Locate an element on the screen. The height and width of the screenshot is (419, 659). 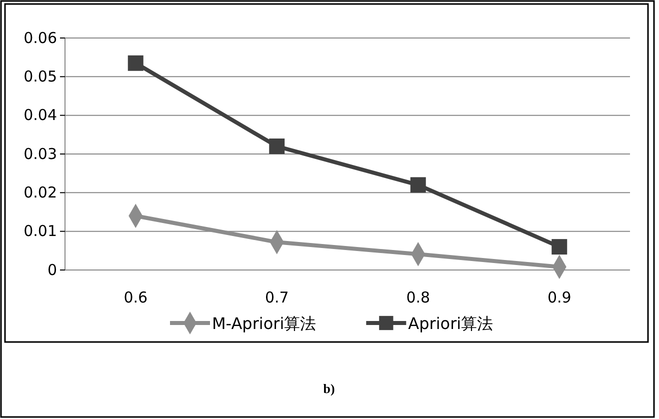
x-tick-label: 0.6 is located at coordinates (136, 297).